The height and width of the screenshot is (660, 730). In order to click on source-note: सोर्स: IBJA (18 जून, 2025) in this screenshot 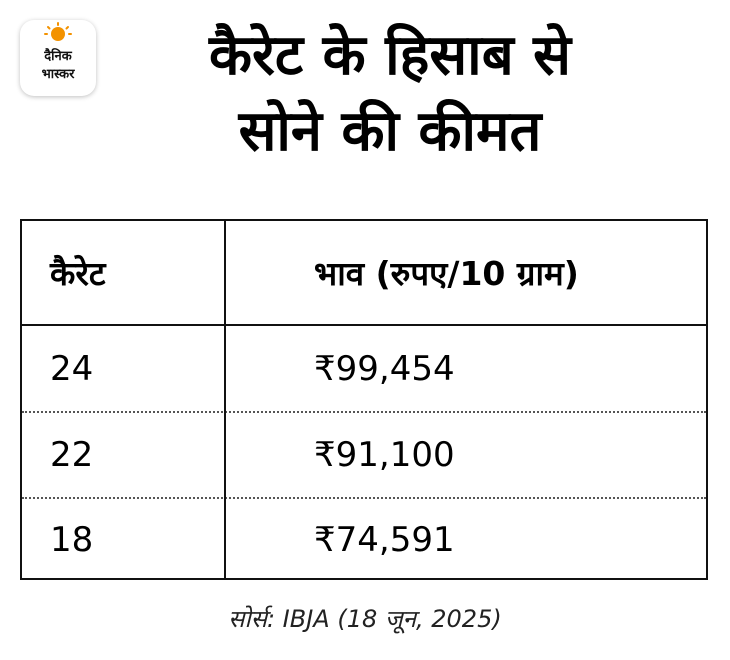, I will do `click(365, 619)`.